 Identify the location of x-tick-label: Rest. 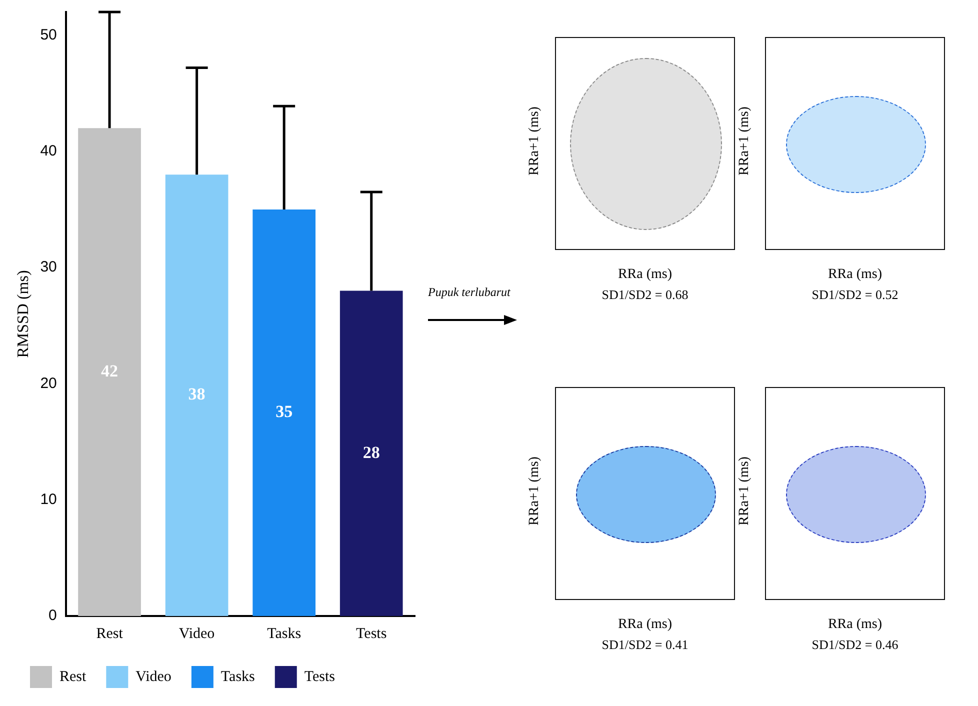
(110, 634).